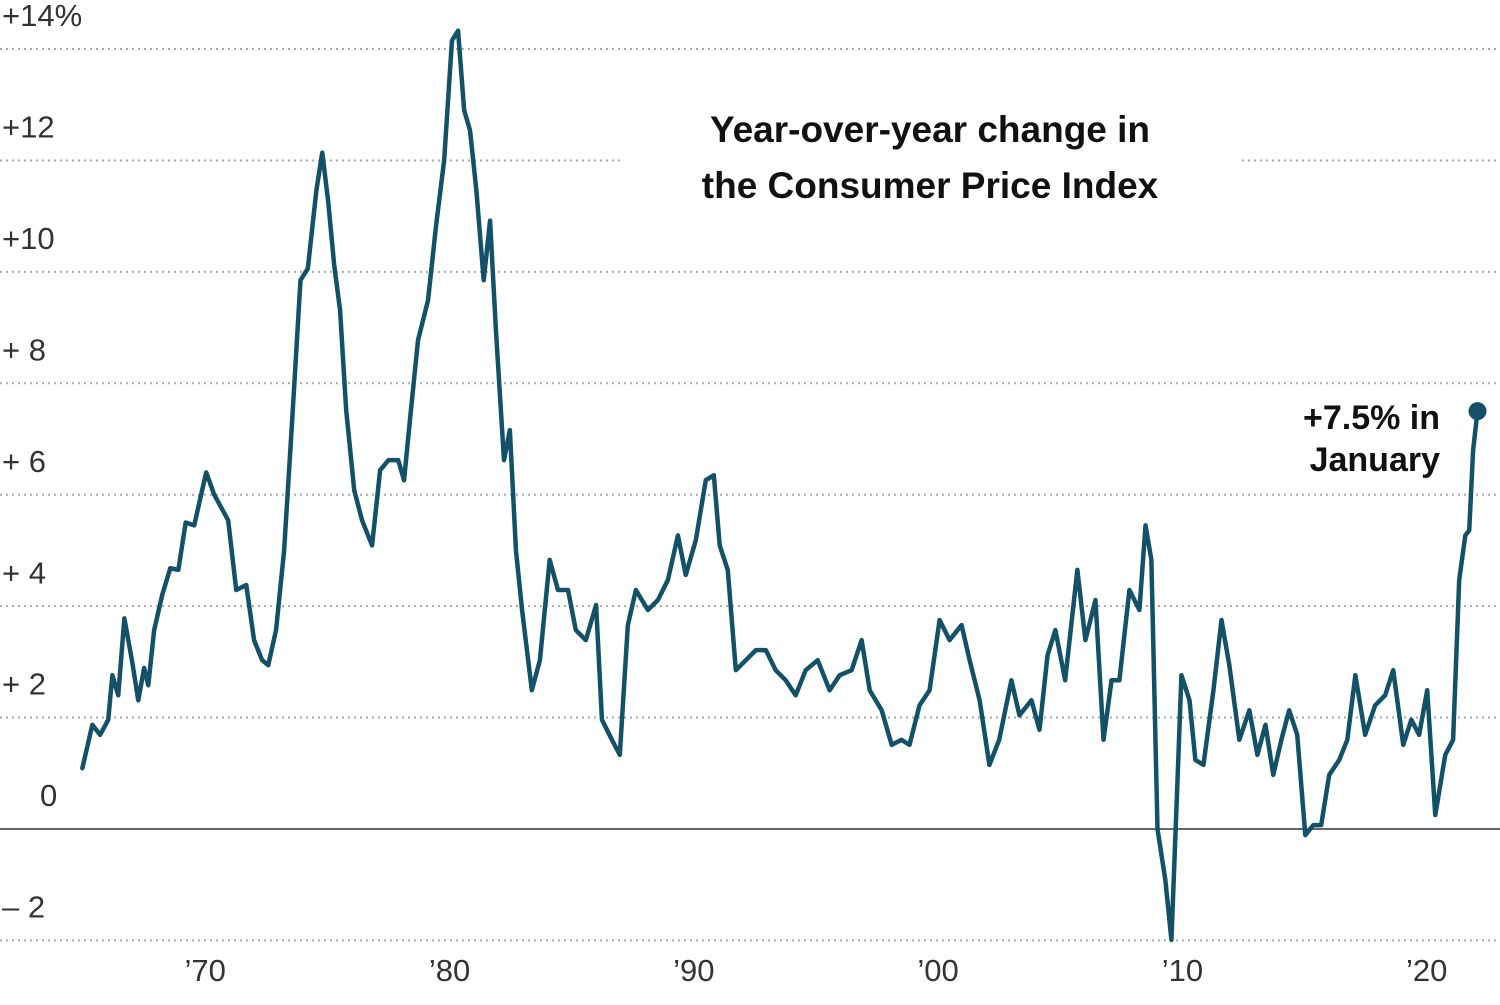 The height and width of the screenshot is (1005, 1500). Describe the element at coordinates (24, 349) in the screenshot. I see `y-tick-label: + 8` at that location.